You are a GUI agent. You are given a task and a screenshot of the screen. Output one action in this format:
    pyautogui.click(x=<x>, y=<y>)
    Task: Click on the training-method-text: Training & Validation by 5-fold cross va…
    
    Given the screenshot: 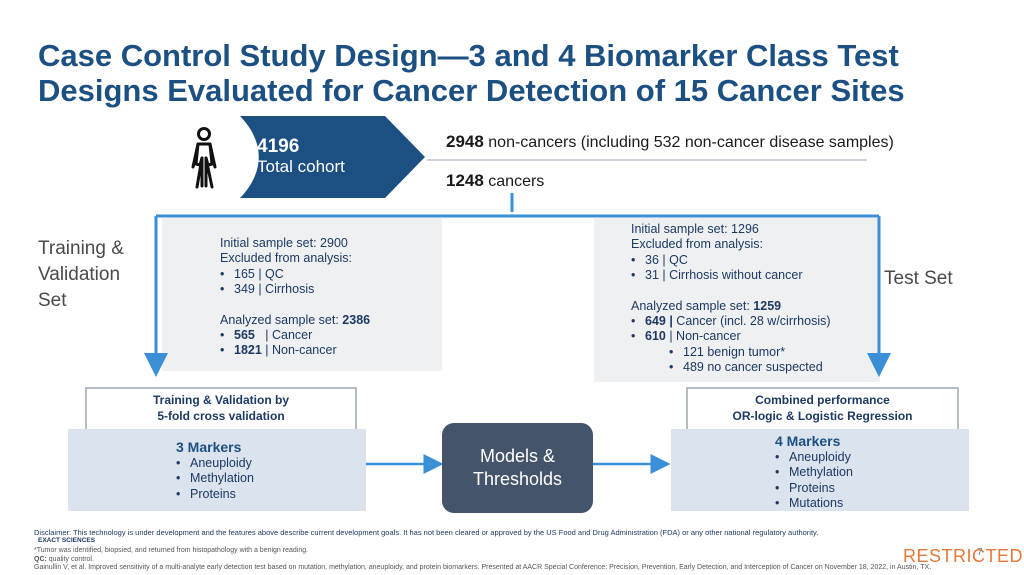 What is the action you would take?
    pyautogui.click(x=221, y=408)
    